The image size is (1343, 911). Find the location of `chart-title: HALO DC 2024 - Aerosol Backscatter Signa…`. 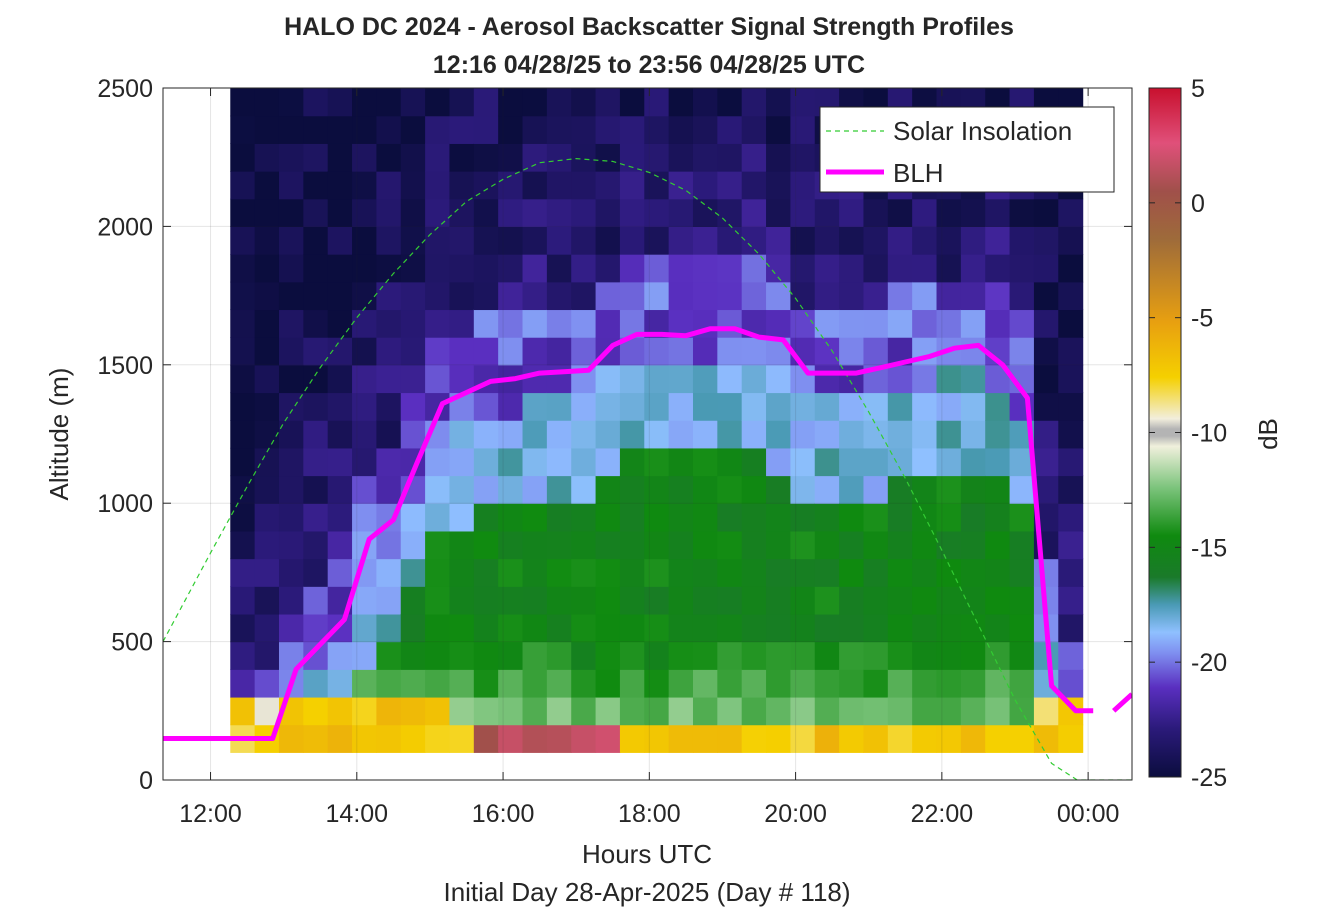

chart-title: HALO DC 2024 - Aerosol Backscatter Signa… is located at coordinates (649, 27).